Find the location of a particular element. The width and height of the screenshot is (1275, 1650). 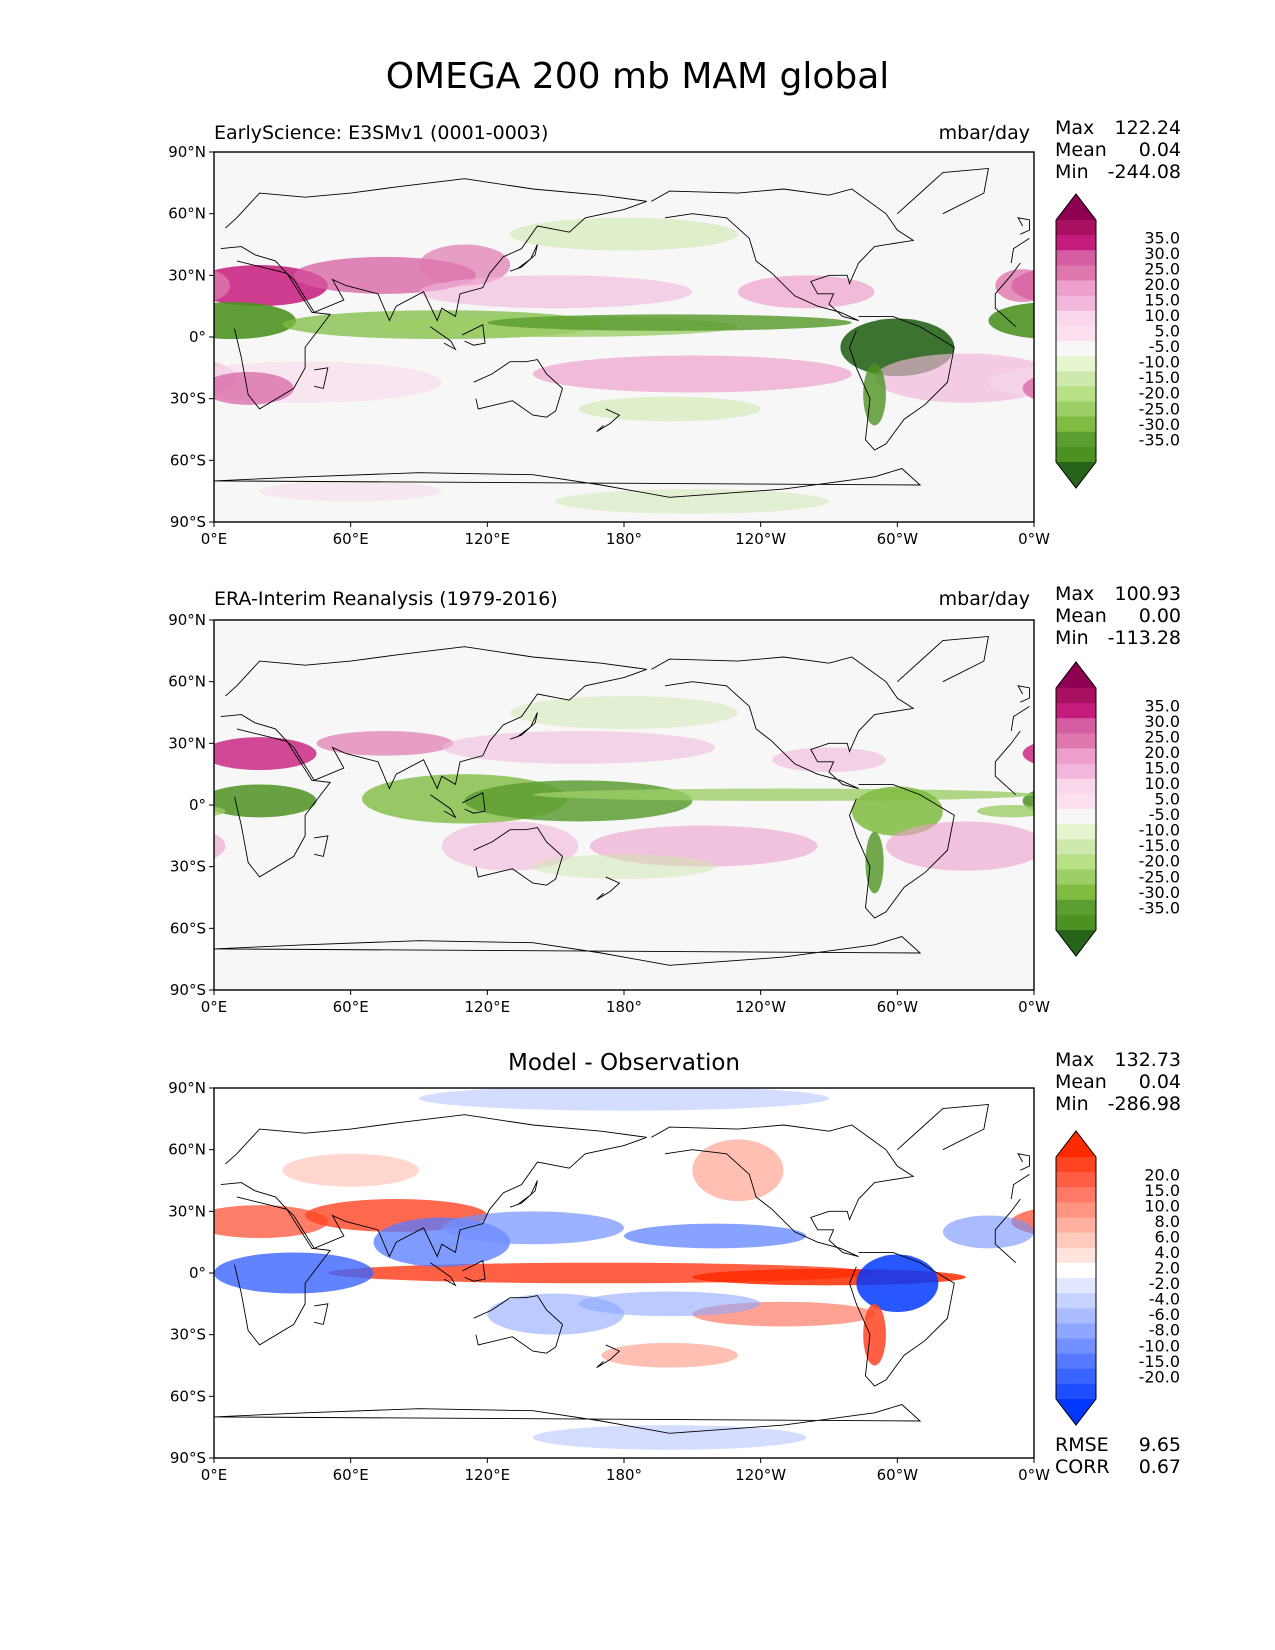

colorbar-tick-label: 2.0 is located at coordinates (1167, 1268).